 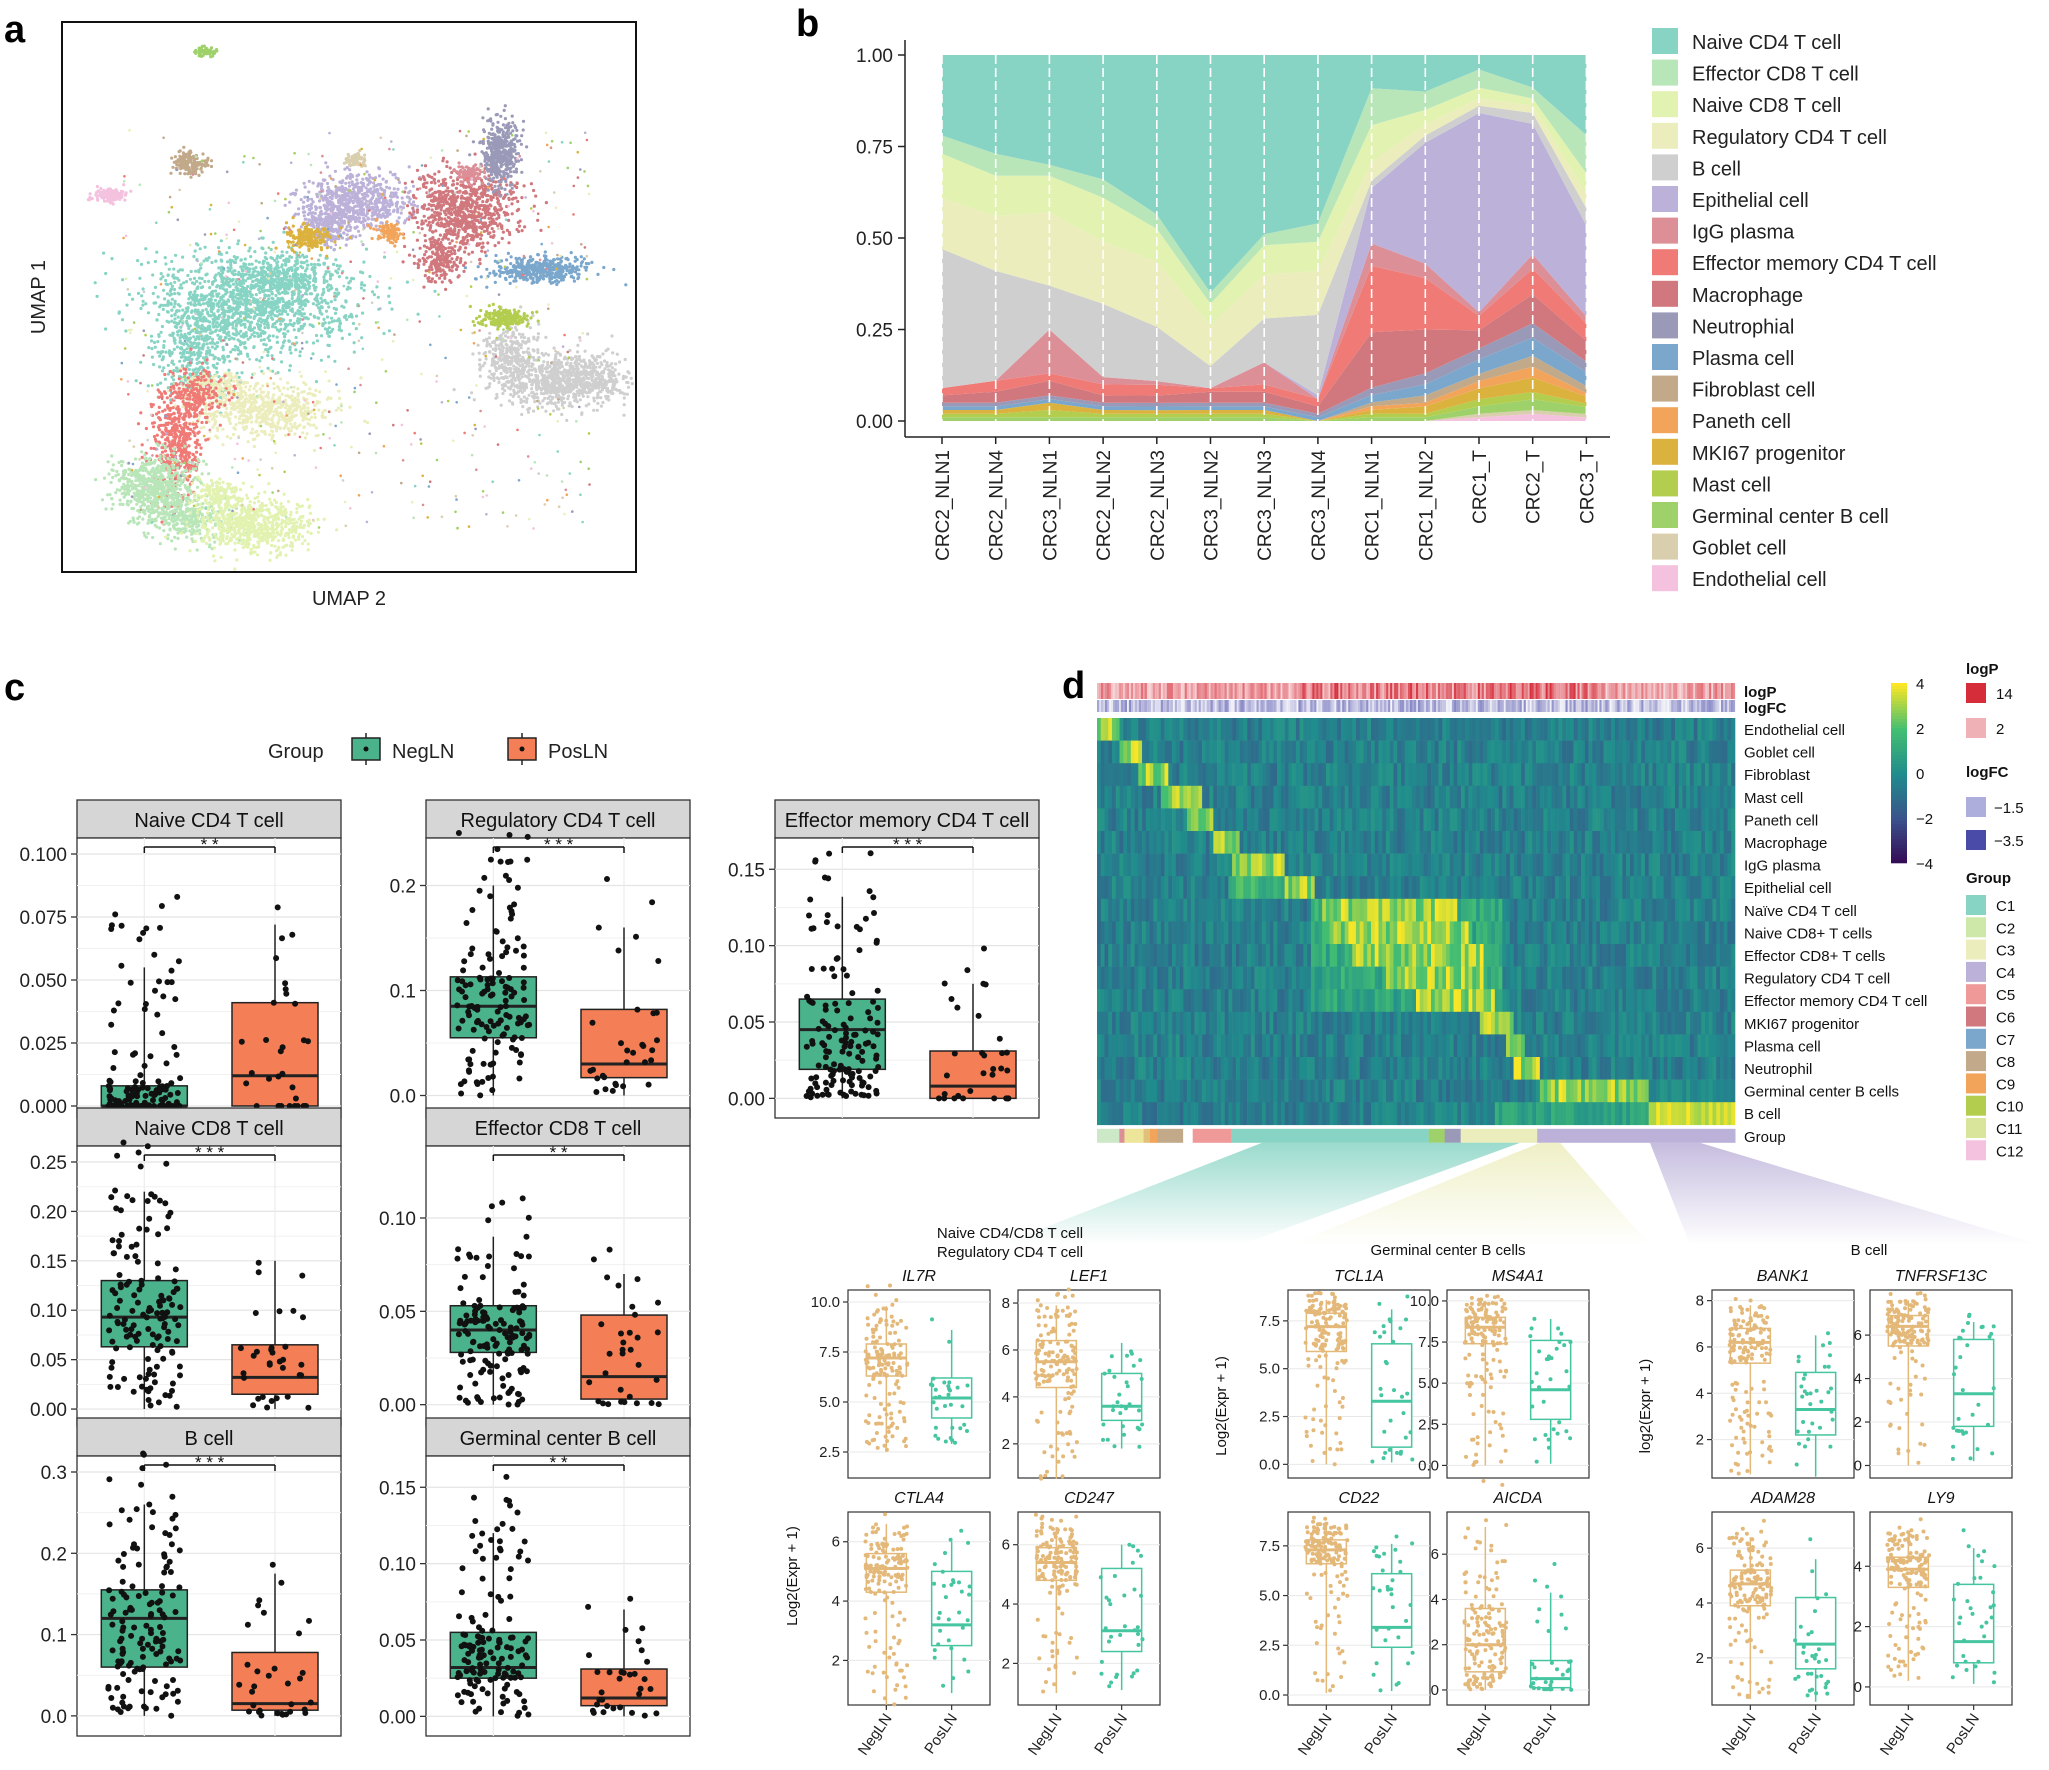 What do you see at coordinates (1089, 1276) in the screenshot?
I see `gene-title: LEF1` at bounding box center [1089, 1276].